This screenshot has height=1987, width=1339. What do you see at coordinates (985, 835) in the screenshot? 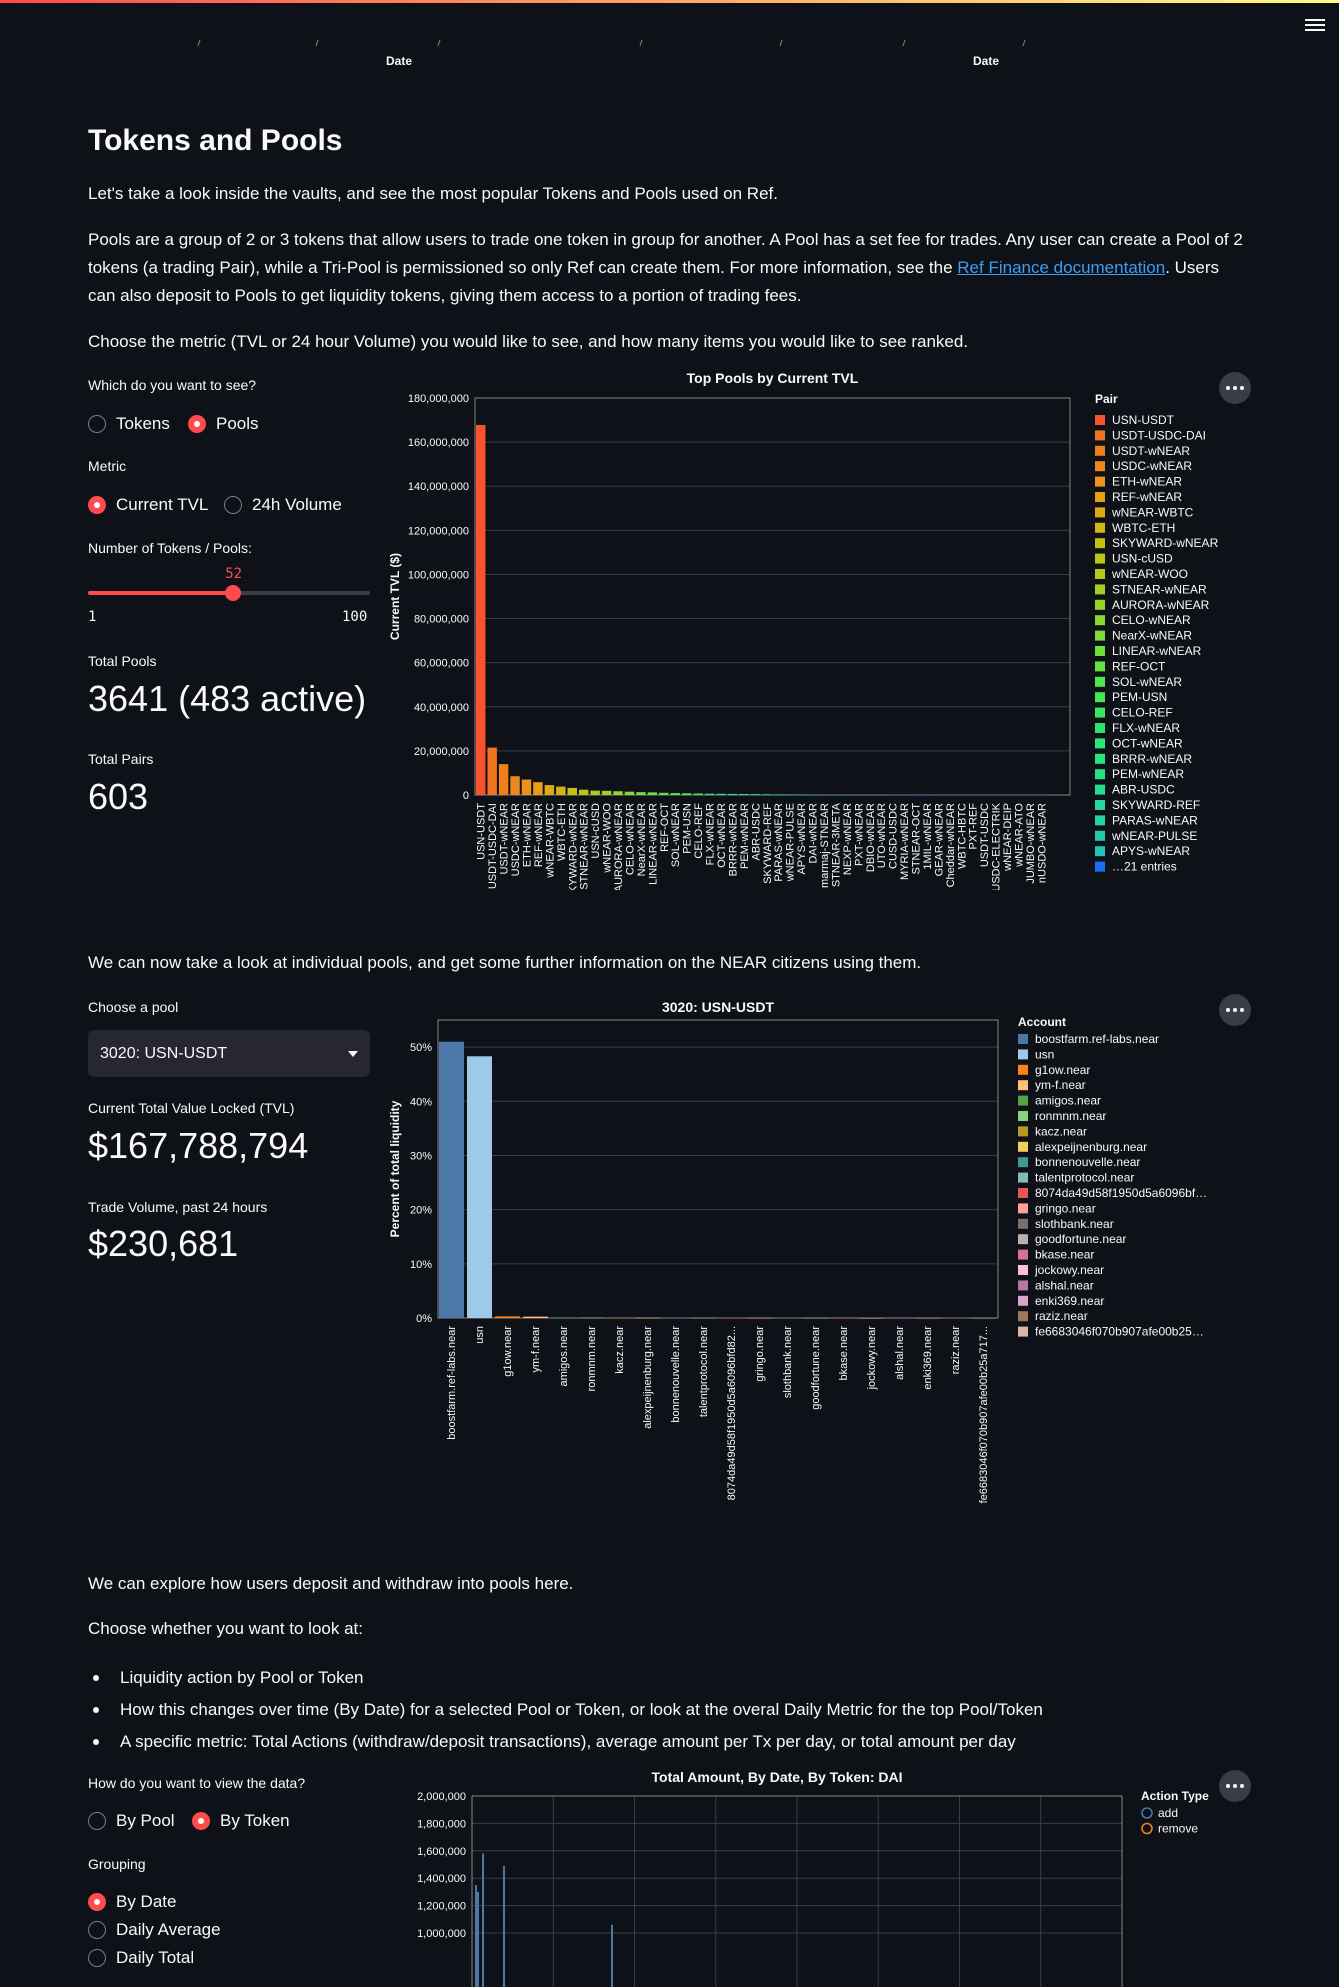
I see `chart1-xtick: USDT-USDC` at bounding box center [985, 835].